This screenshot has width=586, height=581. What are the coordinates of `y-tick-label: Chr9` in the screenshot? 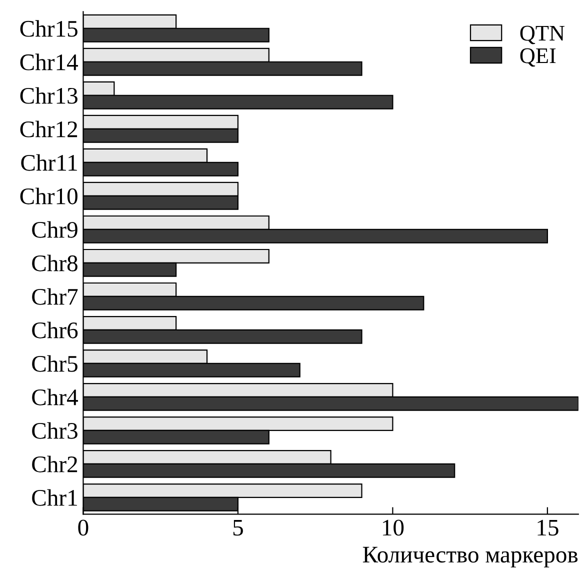 It's located at (55, 229).